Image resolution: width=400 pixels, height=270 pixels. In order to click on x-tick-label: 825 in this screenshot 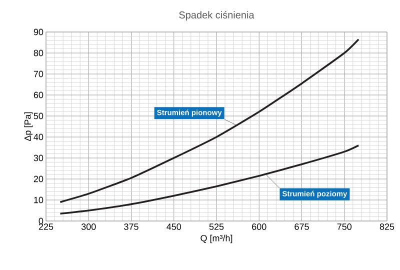, I will do `click(387, 227)`.